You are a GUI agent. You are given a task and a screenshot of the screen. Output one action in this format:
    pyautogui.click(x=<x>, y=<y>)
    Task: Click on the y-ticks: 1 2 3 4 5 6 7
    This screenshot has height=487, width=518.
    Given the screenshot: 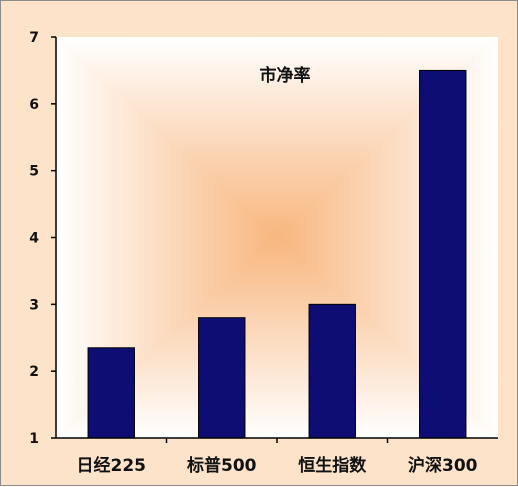 What is the action you would take?
    pyautogui.click(x=42, y=238)
    